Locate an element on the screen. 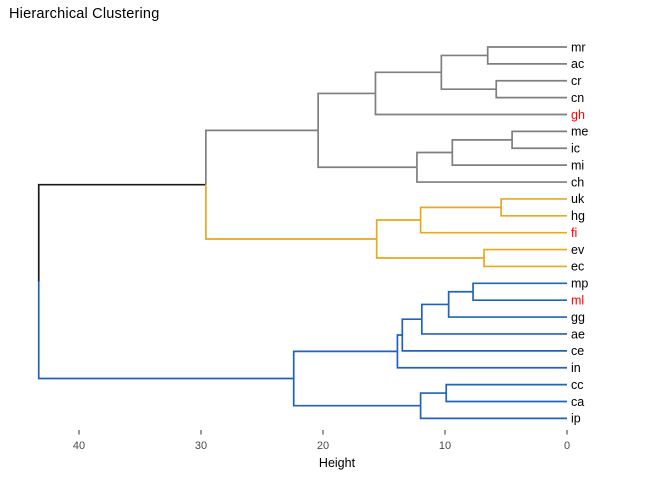 The width and height of the screenshot is (672, 480). x-axis-tick-label: 40 is located at coordinates (79, 446).